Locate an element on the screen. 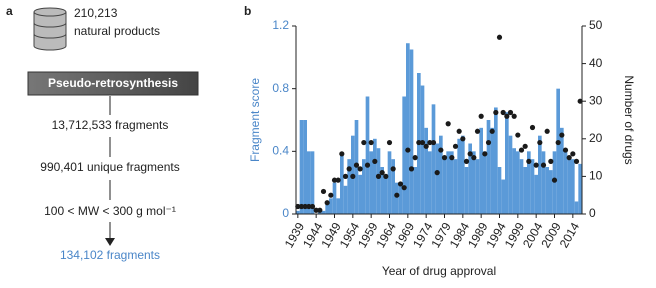  panel-label: b is located at coordinates (247, 11).